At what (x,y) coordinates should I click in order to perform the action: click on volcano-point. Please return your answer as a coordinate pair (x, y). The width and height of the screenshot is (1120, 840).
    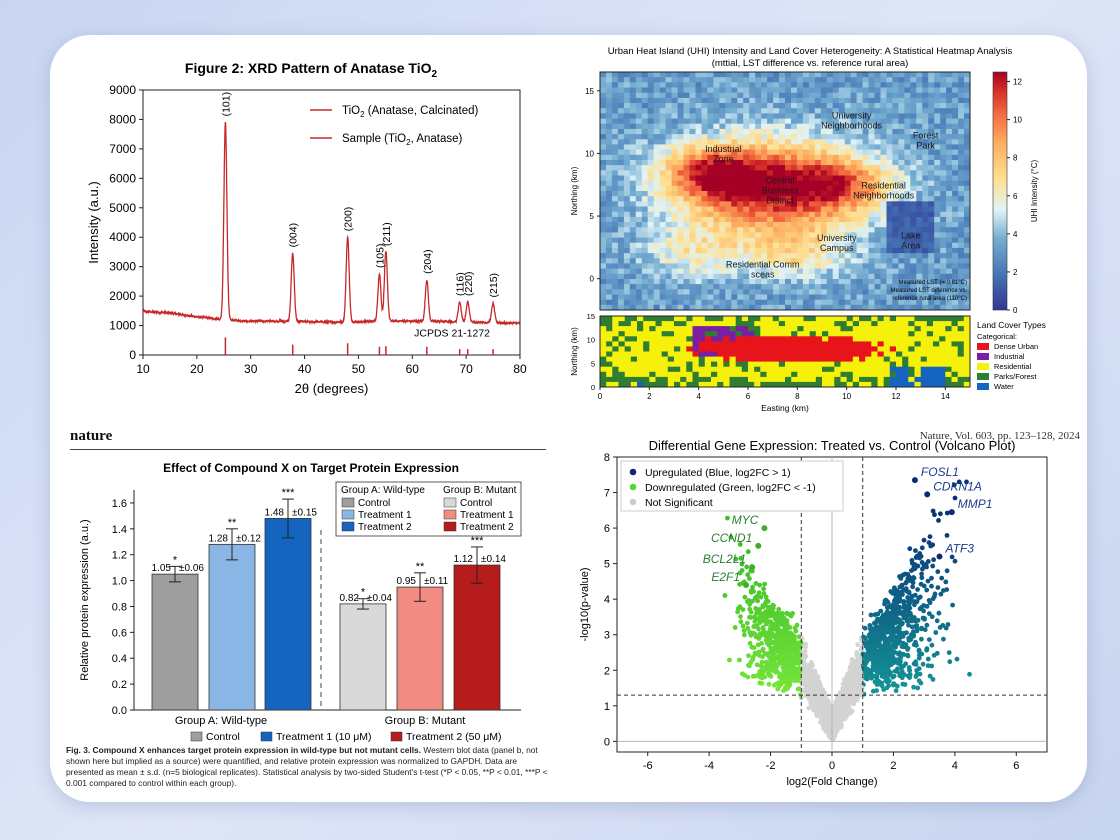
    Looking at the image, I should click on (852, 711).